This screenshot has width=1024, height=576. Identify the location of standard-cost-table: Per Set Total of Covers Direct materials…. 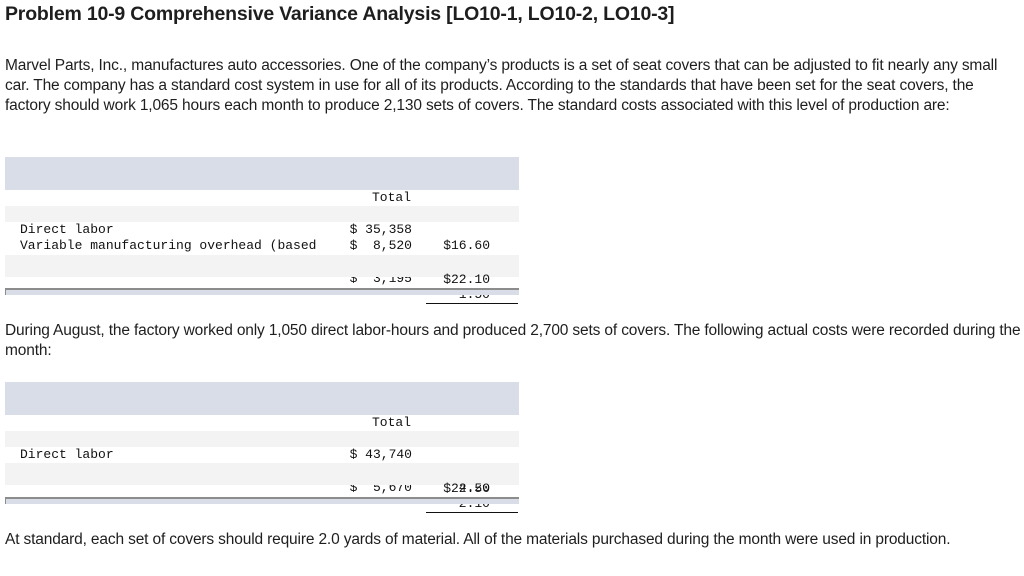
(262, 231).